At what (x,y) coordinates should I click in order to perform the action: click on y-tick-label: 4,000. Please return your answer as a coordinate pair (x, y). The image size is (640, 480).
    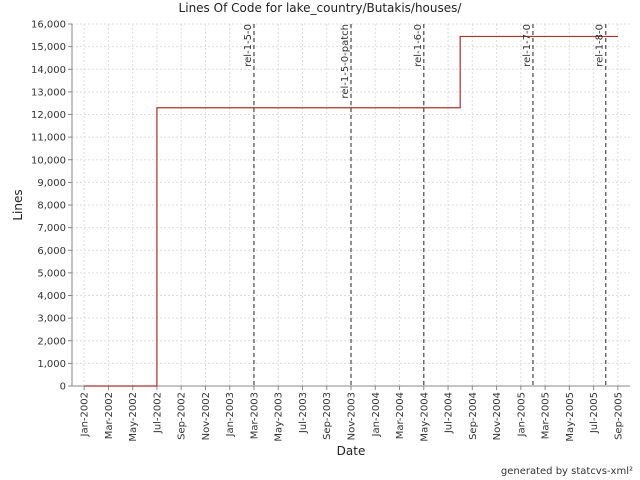
    Looking at the image, I should click on (51, 296).